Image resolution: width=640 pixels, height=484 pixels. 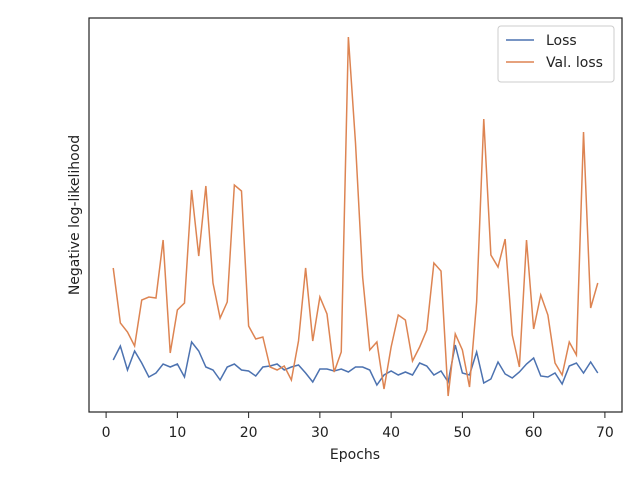 I want to click on x-tick-label: 40, so click(x=391, y=433).